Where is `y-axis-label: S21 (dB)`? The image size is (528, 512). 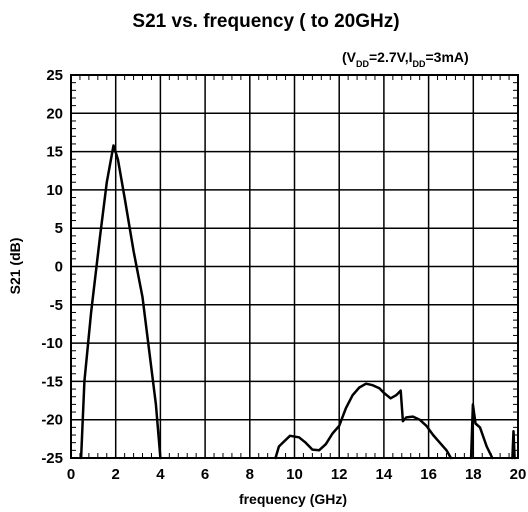
y-axis-label: S21 (dB) is located at coordinates (15, 266).